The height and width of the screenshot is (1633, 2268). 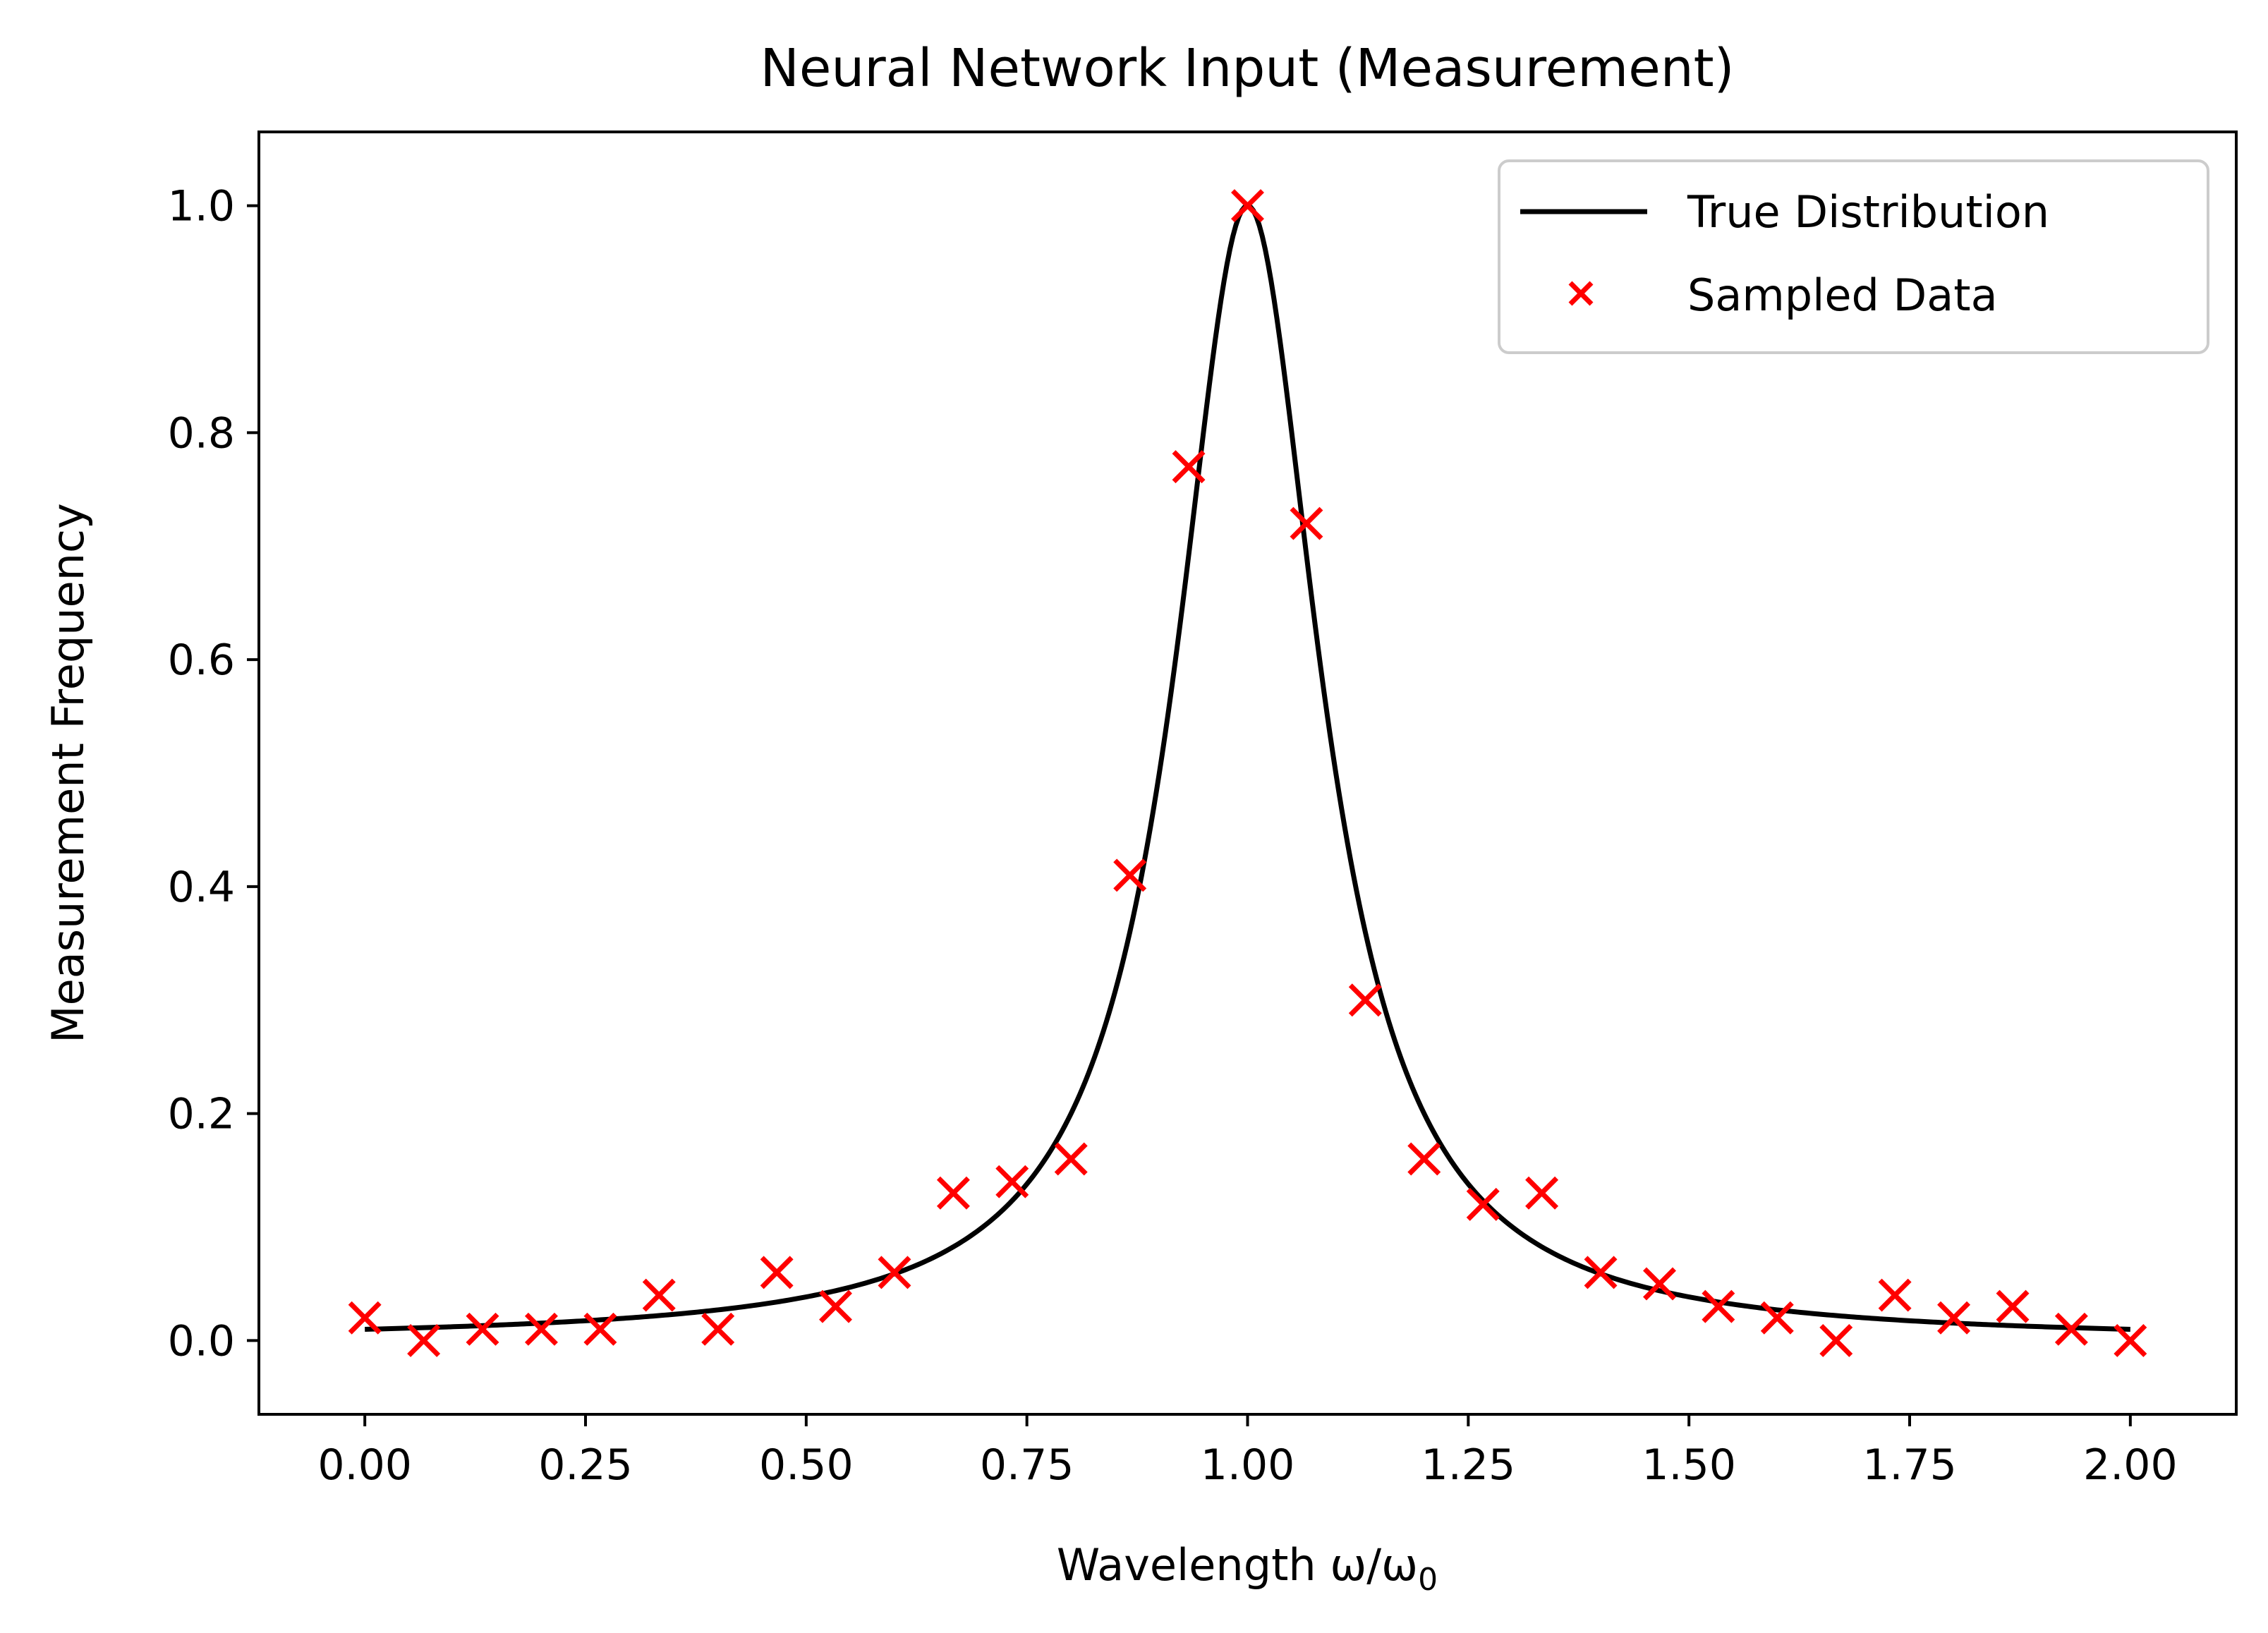 What do you see at coordinates (201, 888) in the screenshot?
I see `y-tick-label: 0.4` at bounding box center [201, 888].